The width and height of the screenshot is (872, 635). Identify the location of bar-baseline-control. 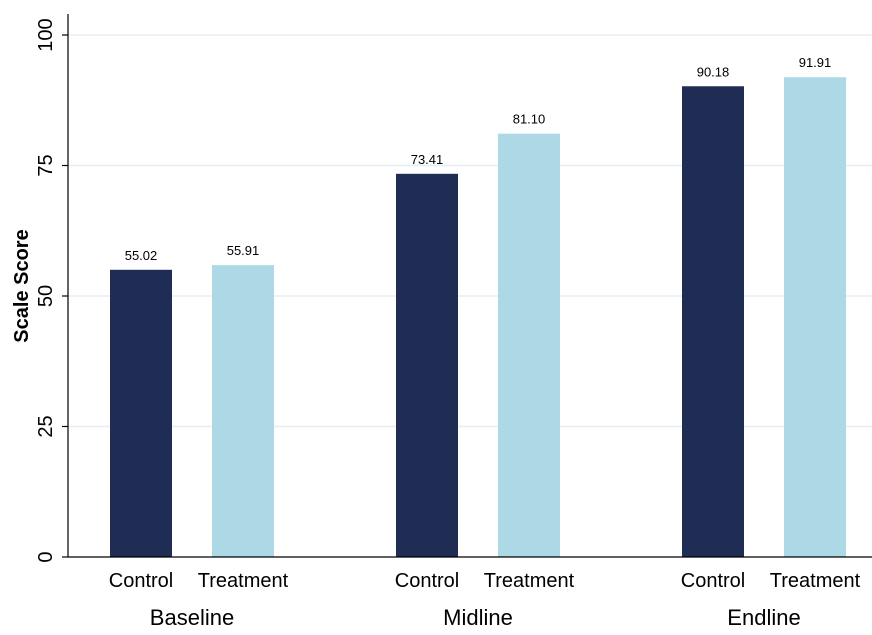
(141, 413).